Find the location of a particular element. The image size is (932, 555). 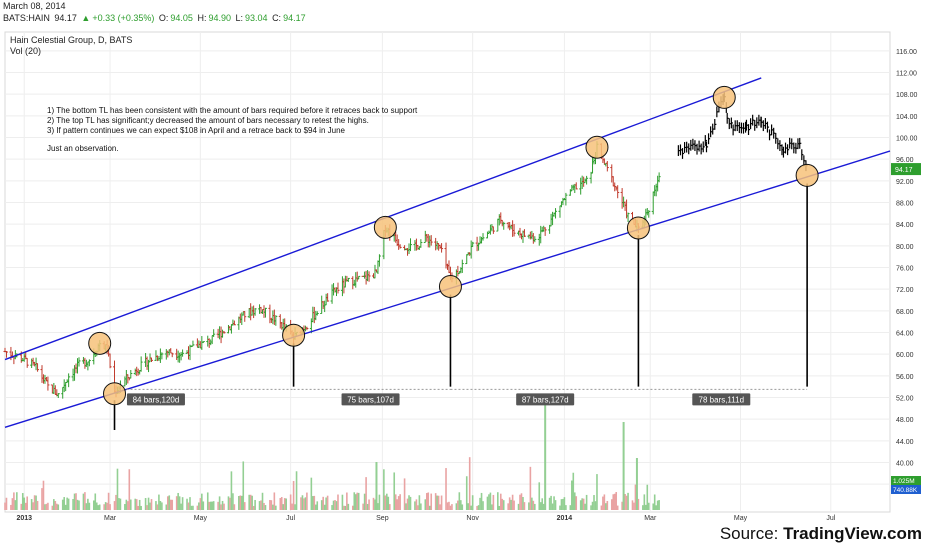

touch-point-circle is located at coordinates (807, 175).